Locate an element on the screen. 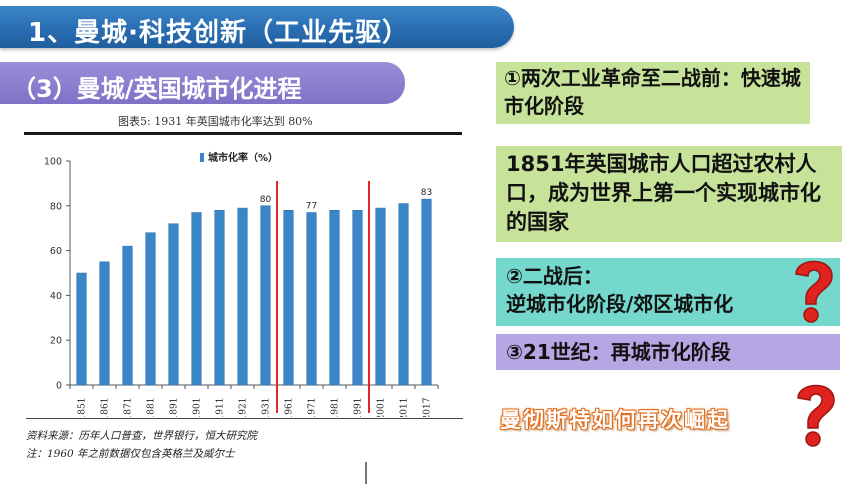 Image resolution: width=860 pixels, height=484 pixels. y-tick-label: 20 is located at coordinates (56, 341).